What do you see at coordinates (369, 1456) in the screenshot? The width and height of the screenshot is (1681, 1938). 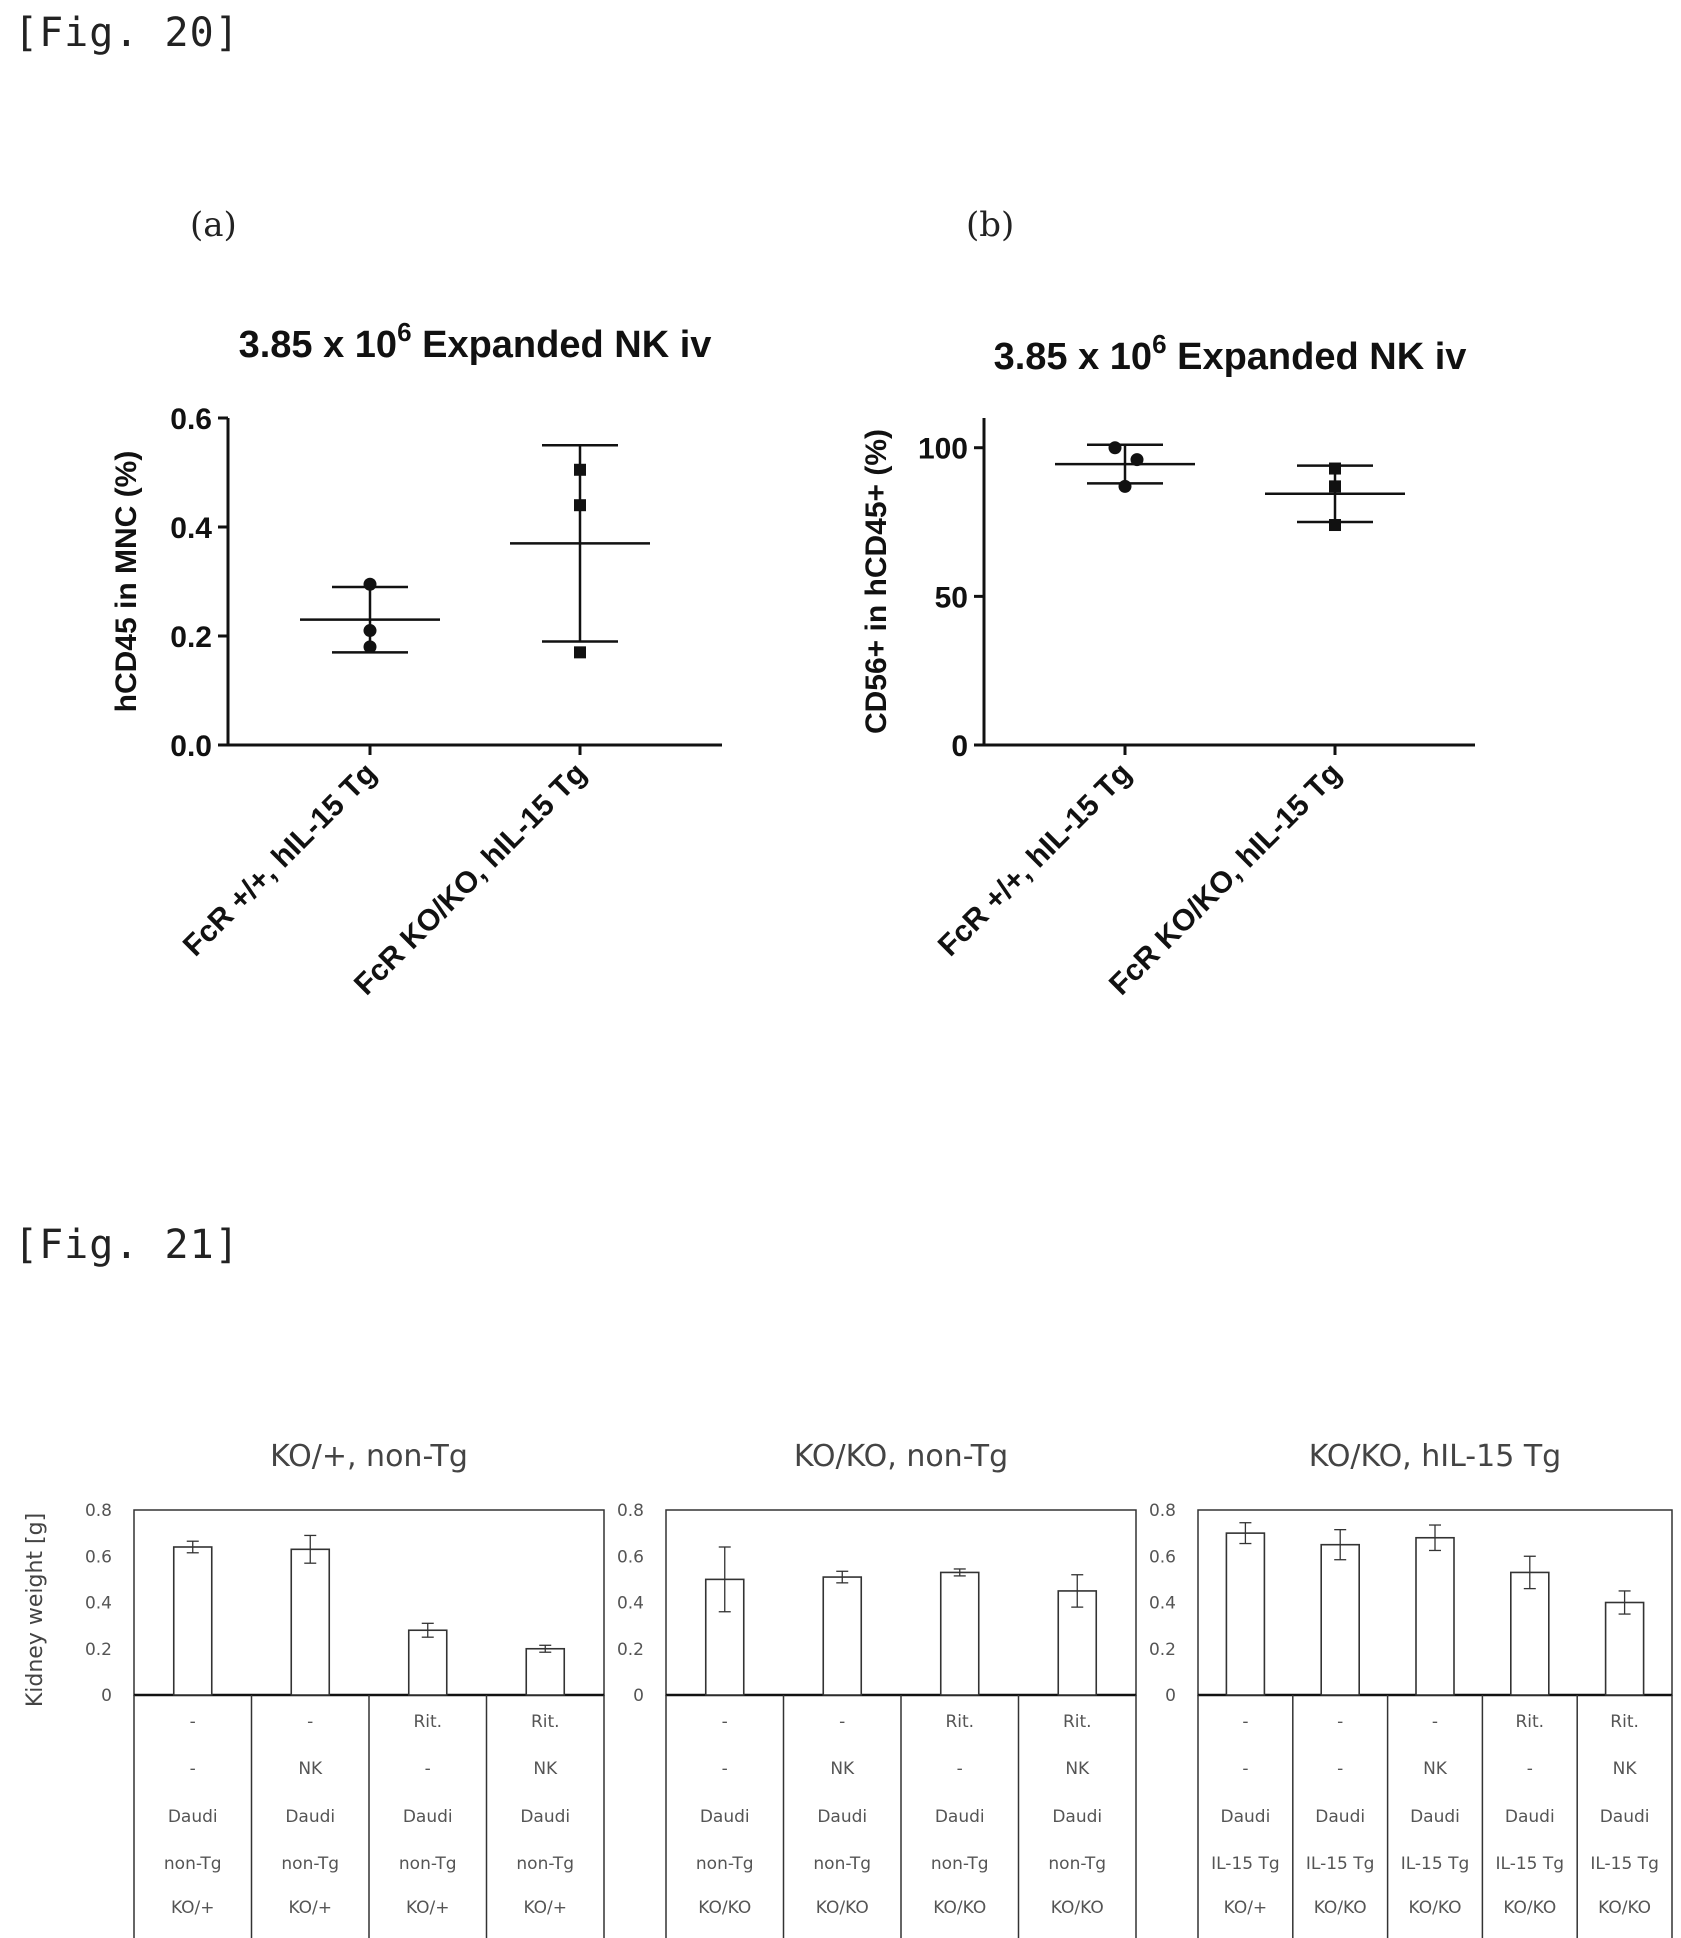 I see `fig21-panel-title: KO/+, non-Tg` at bounding box center [369, 1456].